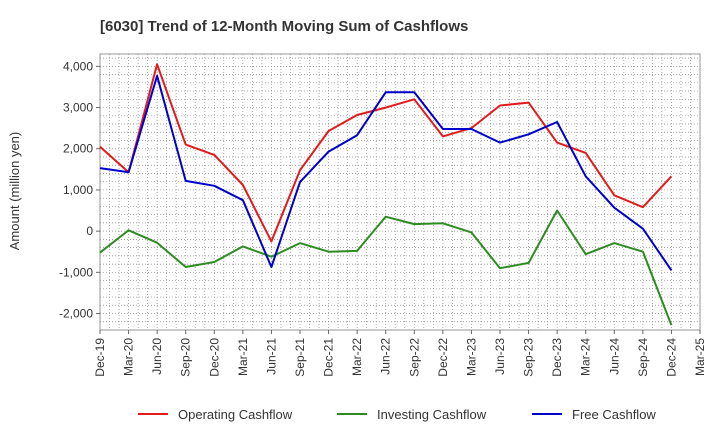 This screenshot has width=720, height=440. Describe the element at coordinates (186, 357) in the screenshot. I see `x-tick-label: Sep-20` at that location.